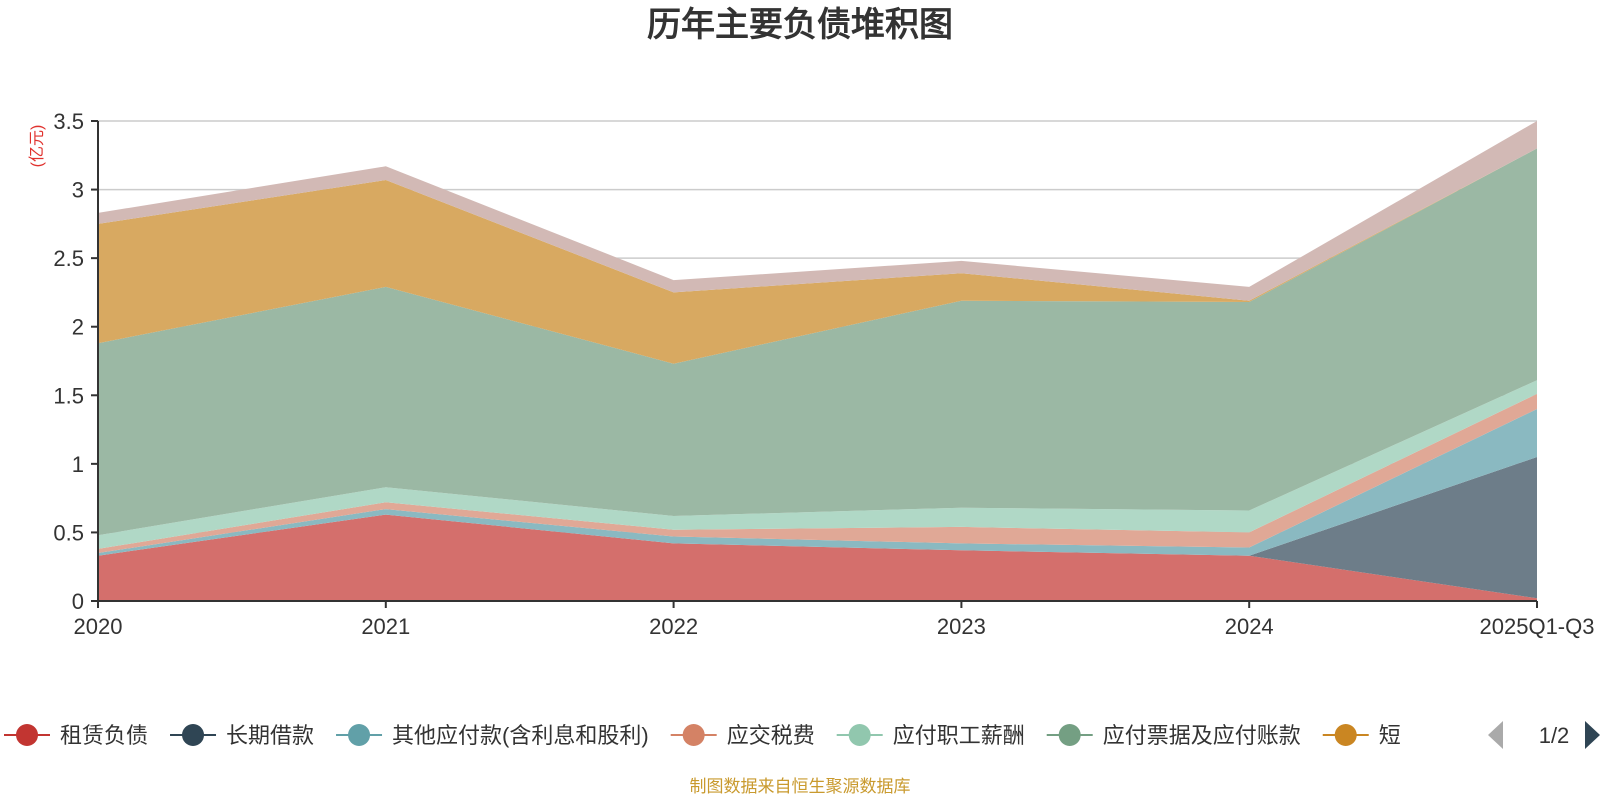 The height and width of the screenshot is (800, 1600). Describe the element at coordinates (1554, 735) in the screenshot. I see `legend-page-indicator: 1/2` at that location.